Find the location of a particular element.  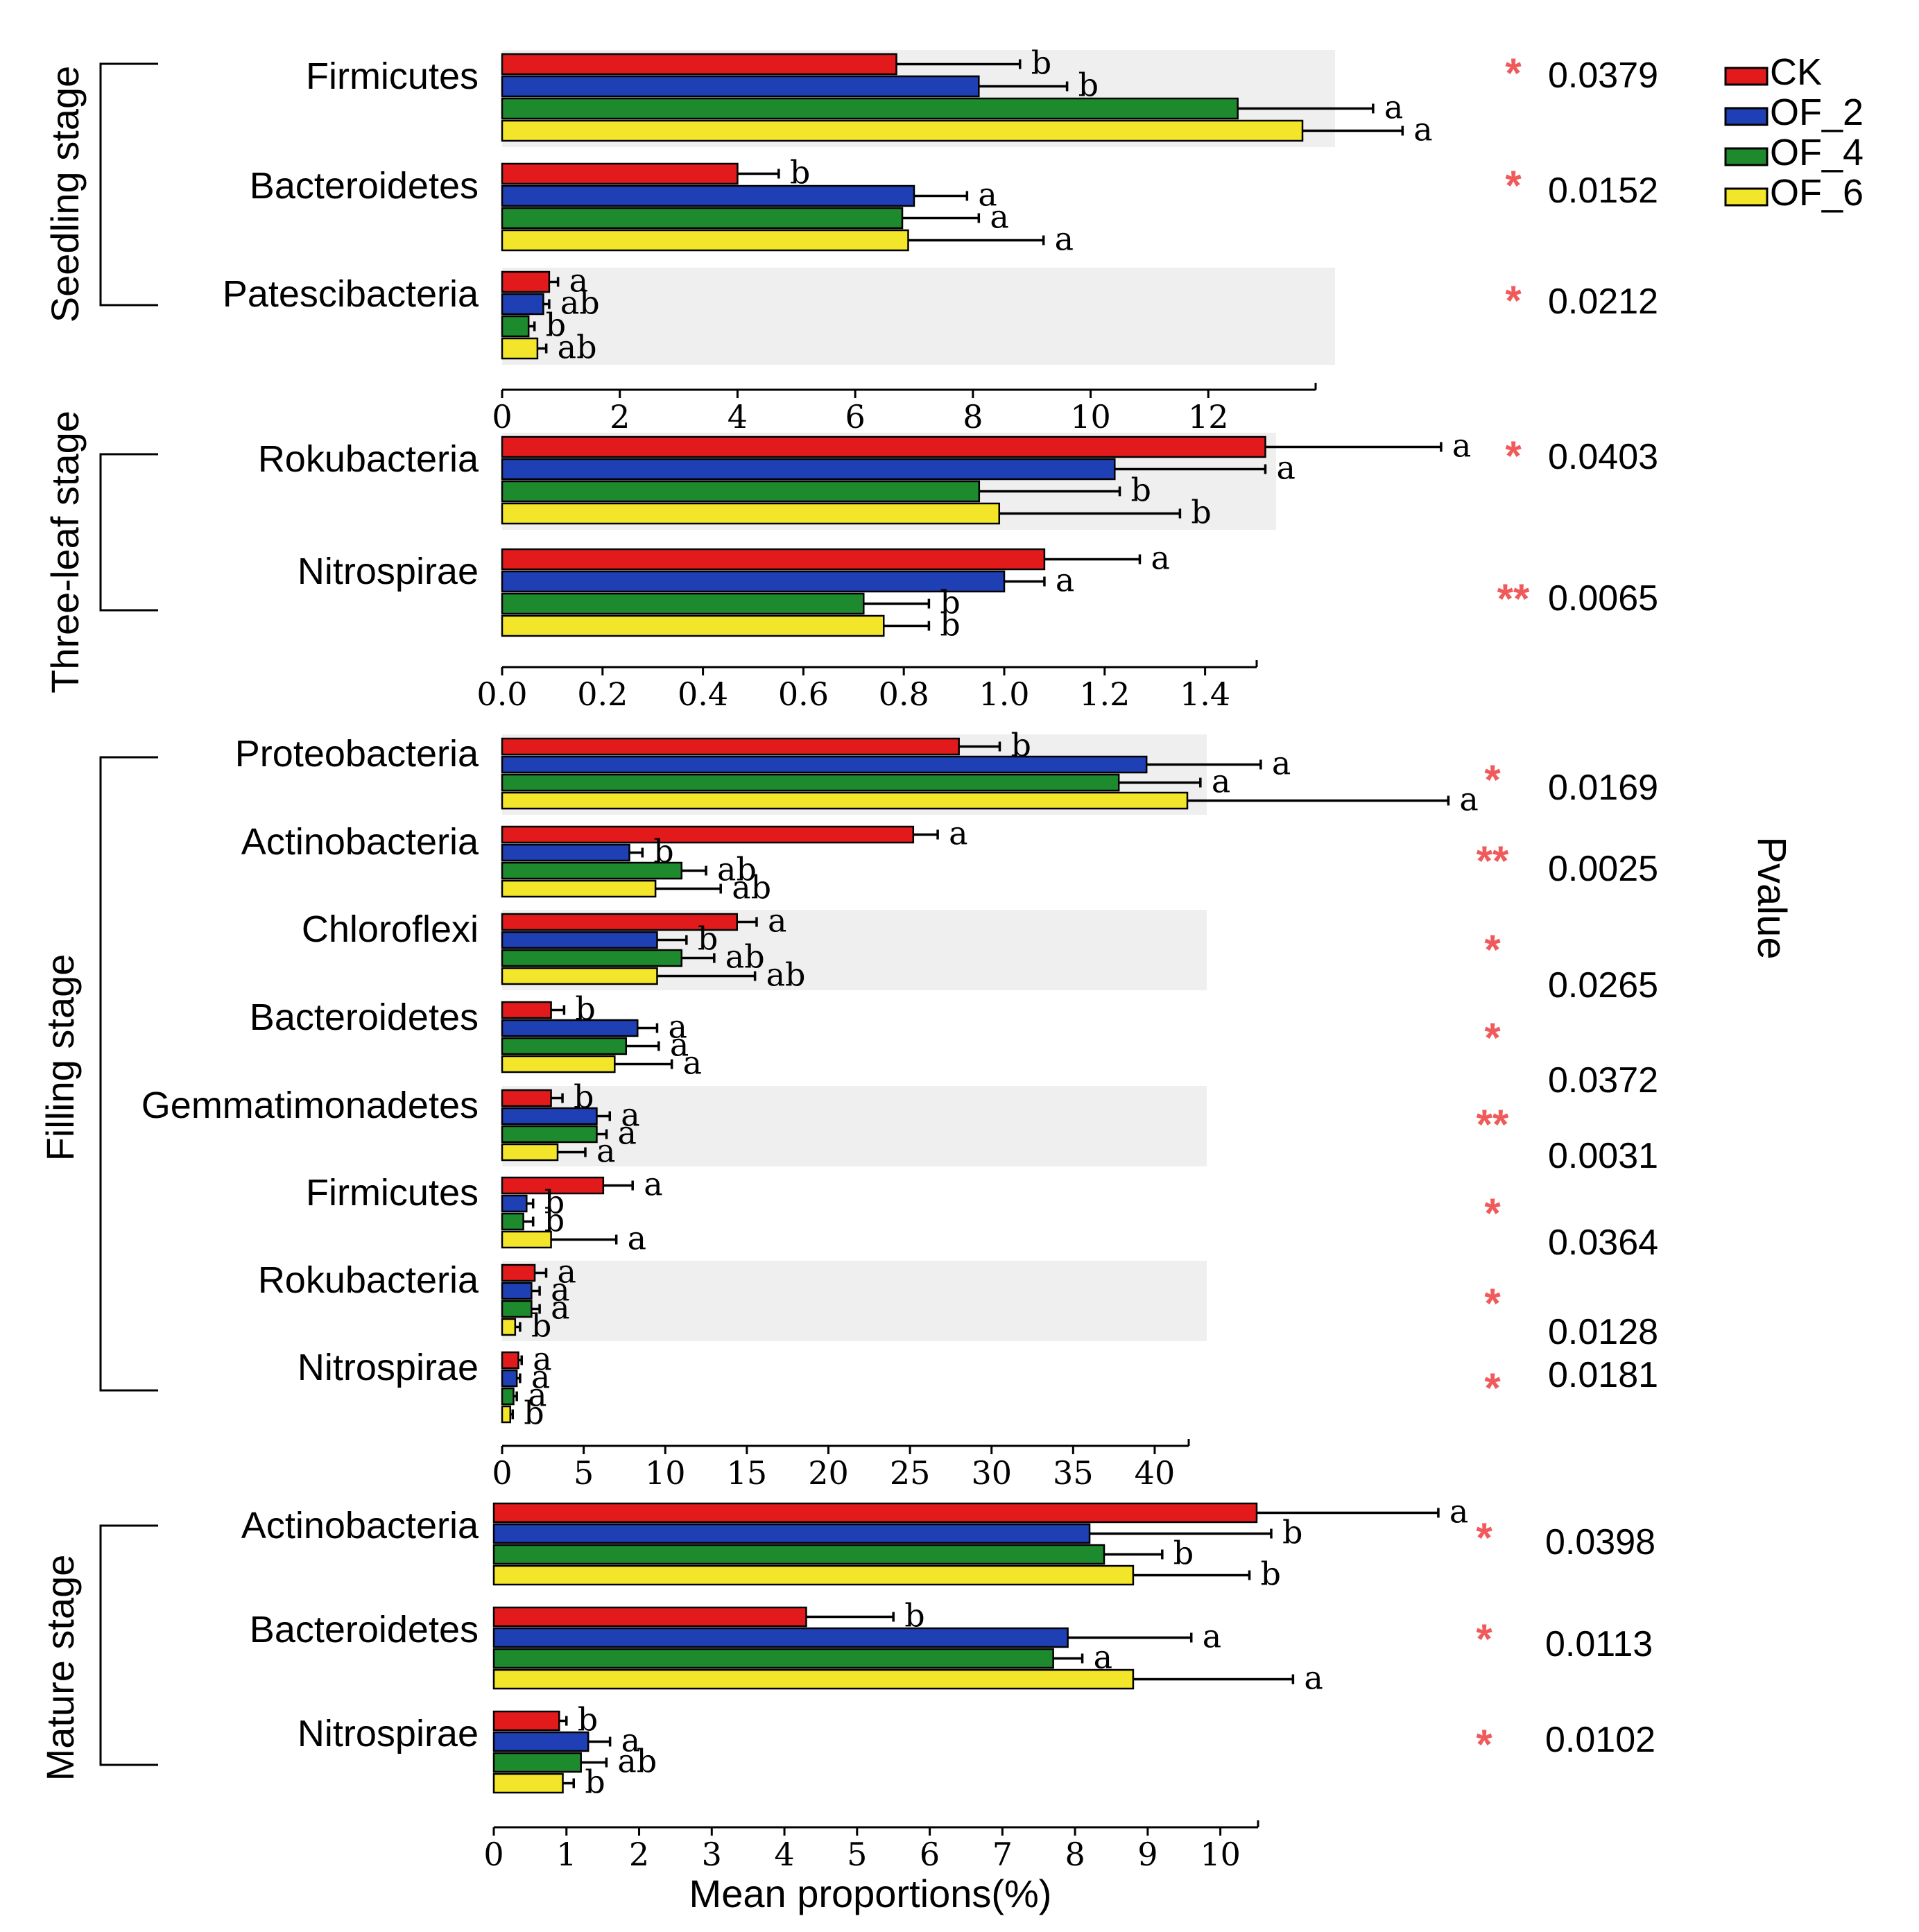

x-tick-label: 15 is located at coordinates (747, 1473).